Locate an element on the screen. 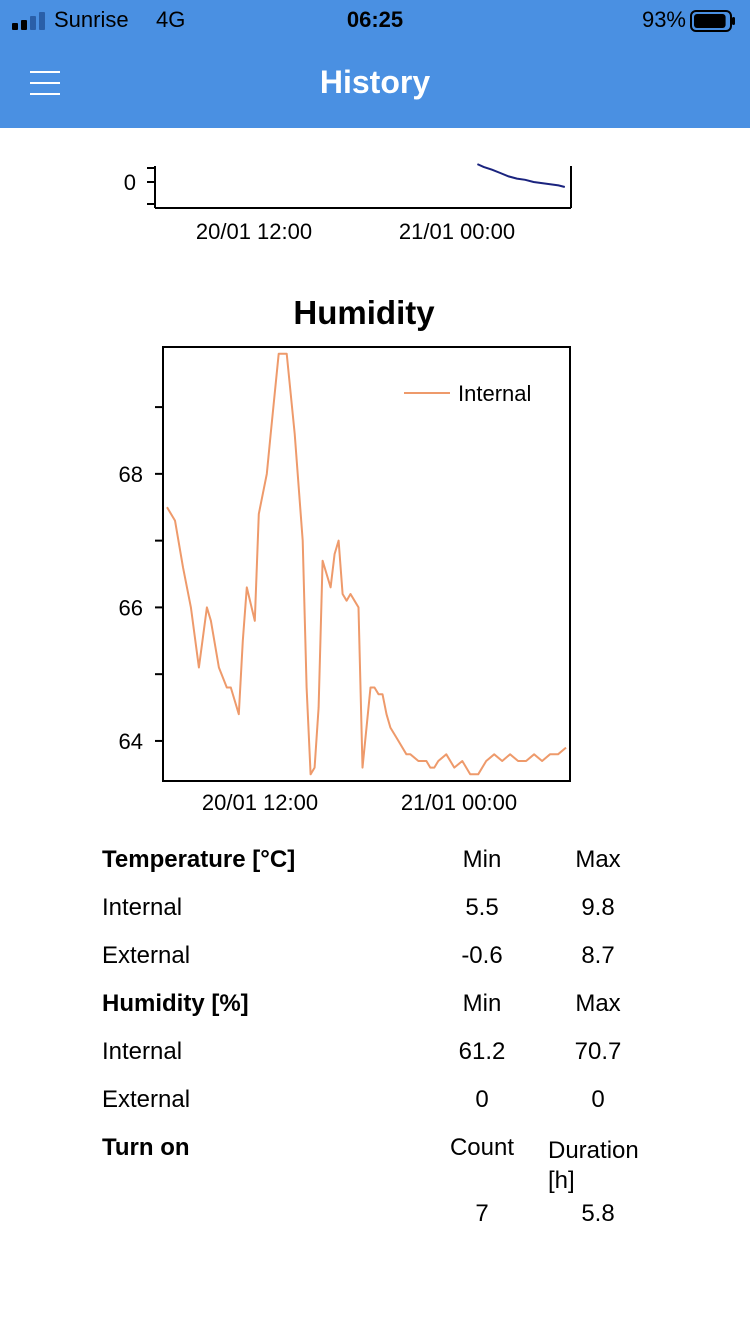  stats-row-label: Humidity [%] is located at coordinates (175, 1003).